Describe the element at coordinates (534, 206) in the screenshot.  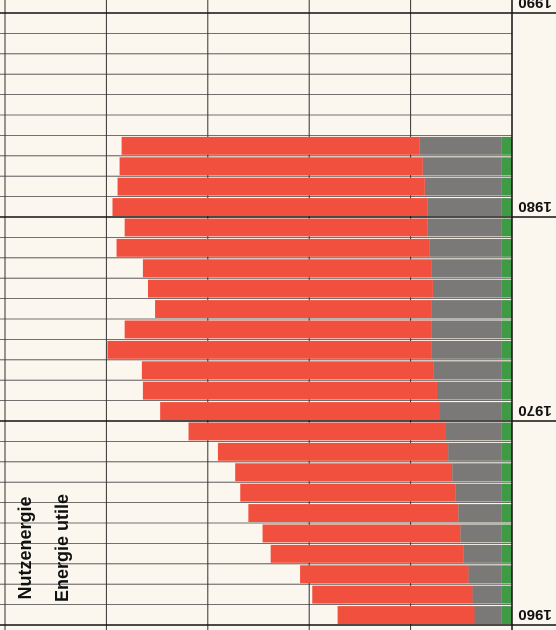
I see `x-tick-label: 1980` at that location.